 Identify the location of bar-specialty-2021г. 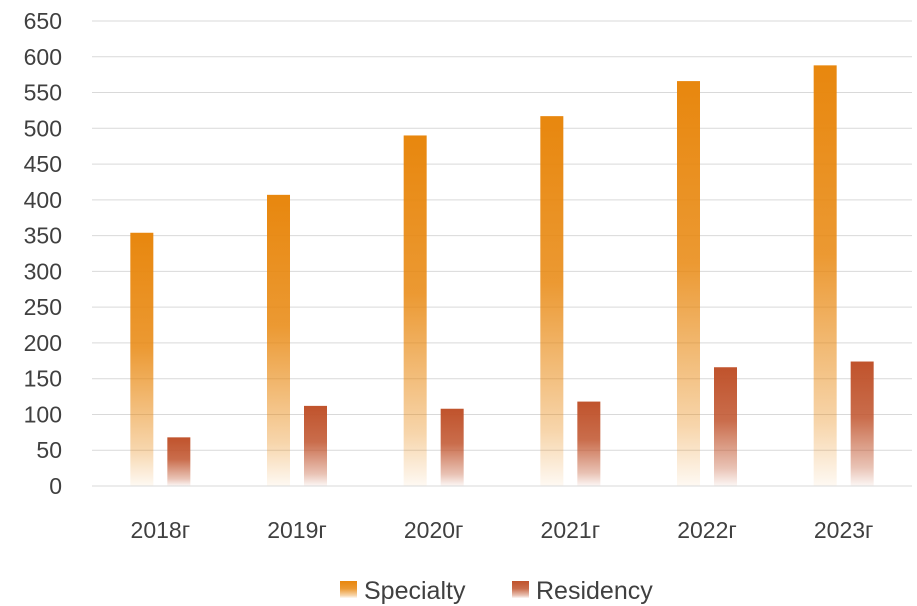
(552, 301).